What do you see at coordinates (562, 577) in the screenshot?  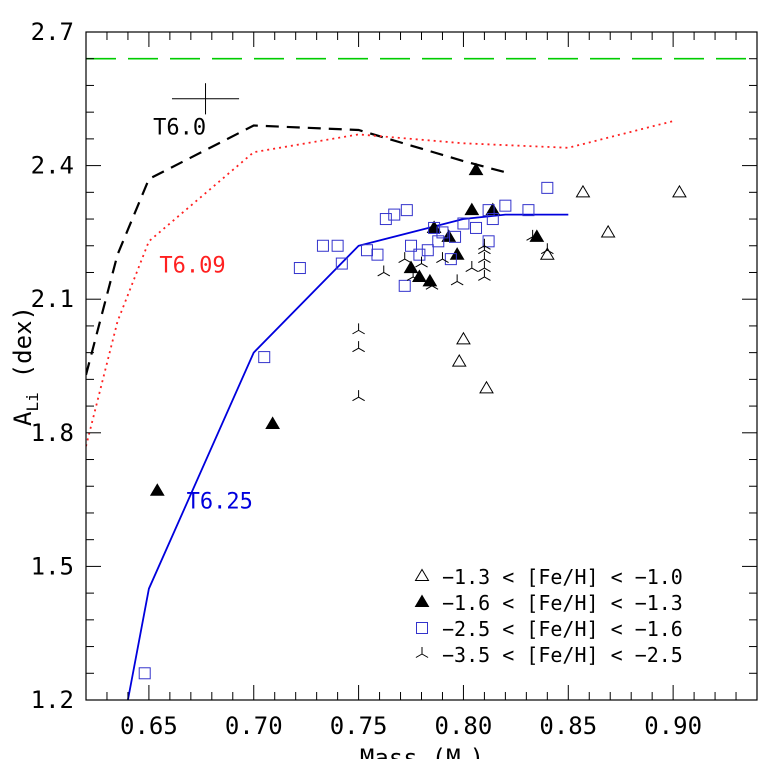 I see `legend-label-open-triangle: −1.3 < [Fe/H] < −1.0` at bounding box center [562, 577].